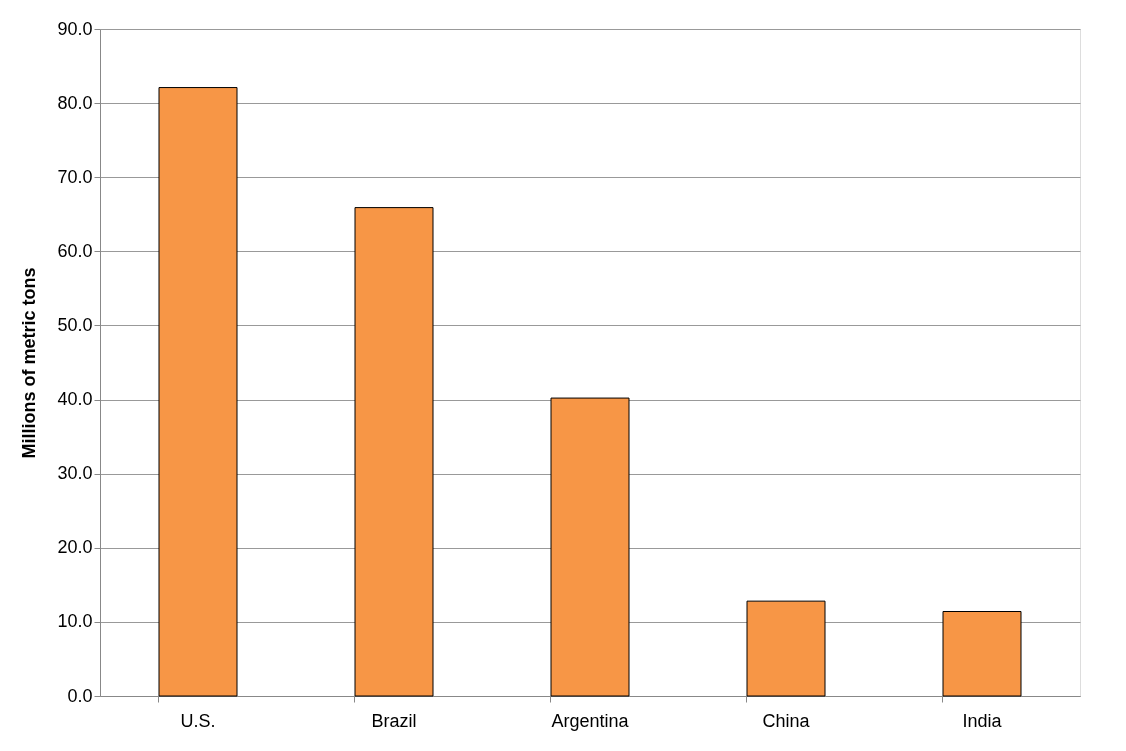 The width and height of the screenshot is (1126, 751). I want to click on y-tick-label: 10.0, so click(75, 621).